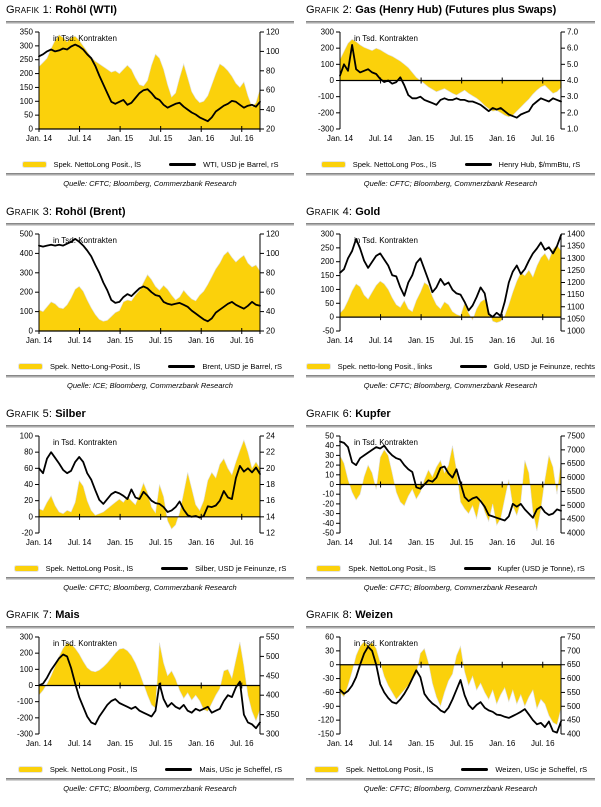 The image size is (601, 807). Describe the element at coordinates (273, 233) in the screenshot. I see `right-tick-label: 120` at that location.